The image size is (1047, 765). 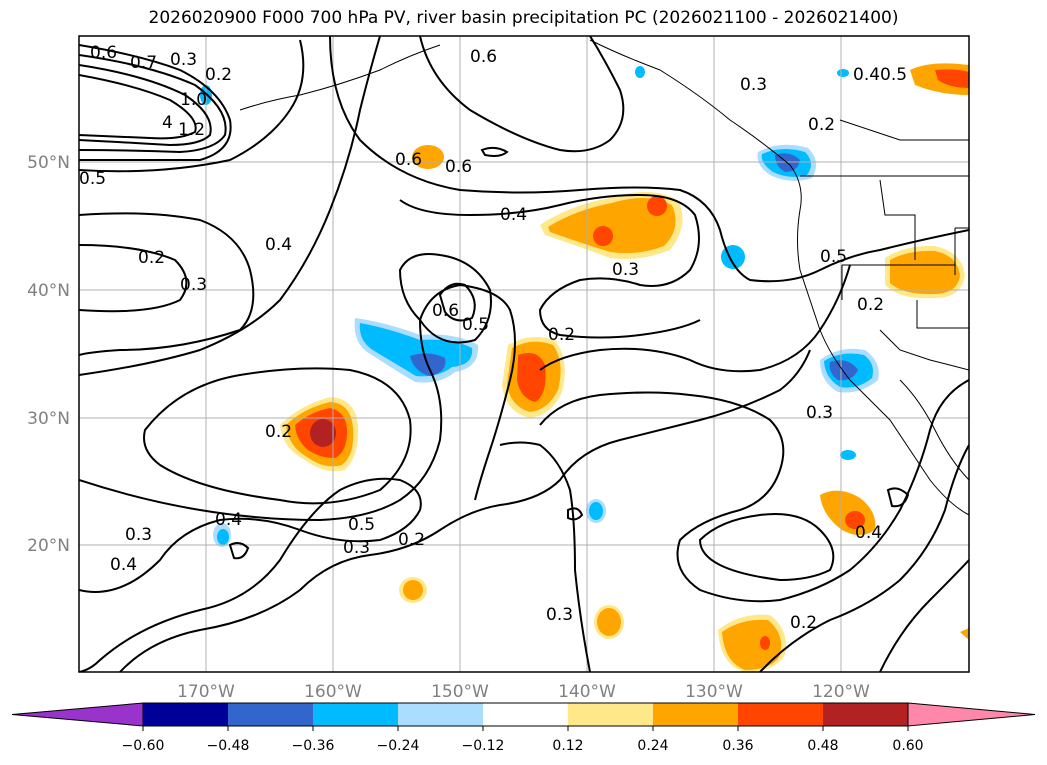 What do you see at coordinates (587, 692) in the screenshot?
I see `lon-label: 140°W` at bounding box center [587, 692].